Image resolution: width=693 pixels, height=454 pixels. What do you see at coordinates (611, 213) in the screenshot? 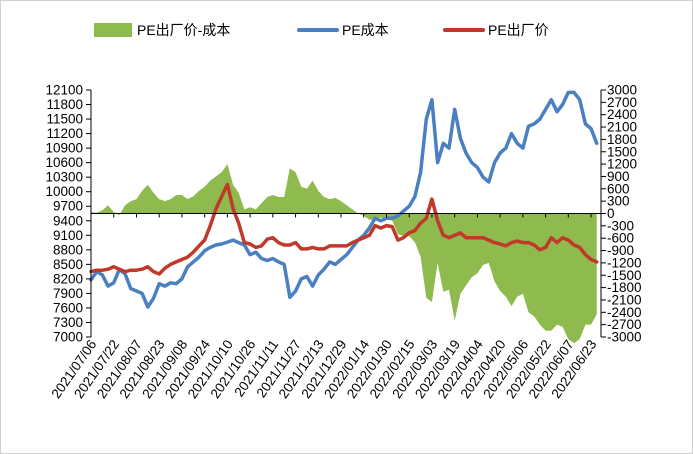
I see `y-right-tick-label: 0` at bounding box center [611, 213].